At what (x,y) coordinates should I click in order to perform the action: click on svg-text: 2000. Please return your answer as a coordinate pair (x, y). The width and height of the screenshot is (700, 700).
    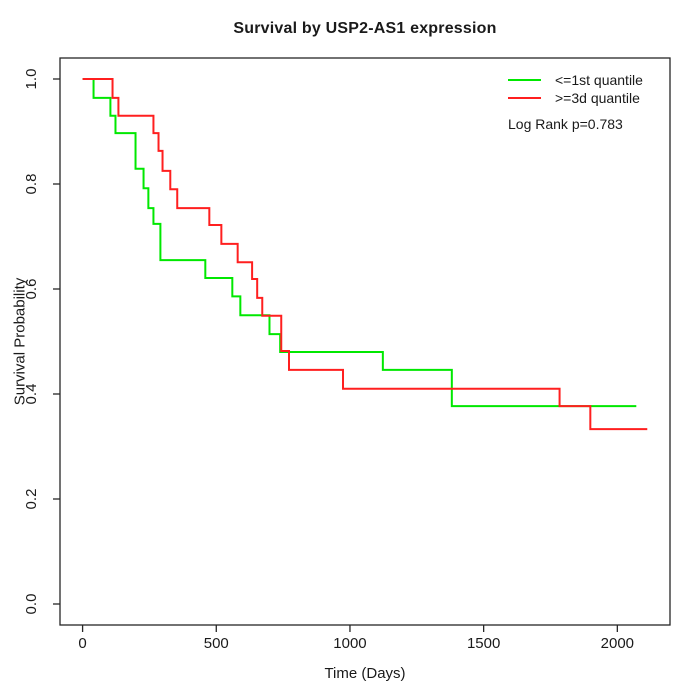
    Looking at the image, I should click on (617, 643).